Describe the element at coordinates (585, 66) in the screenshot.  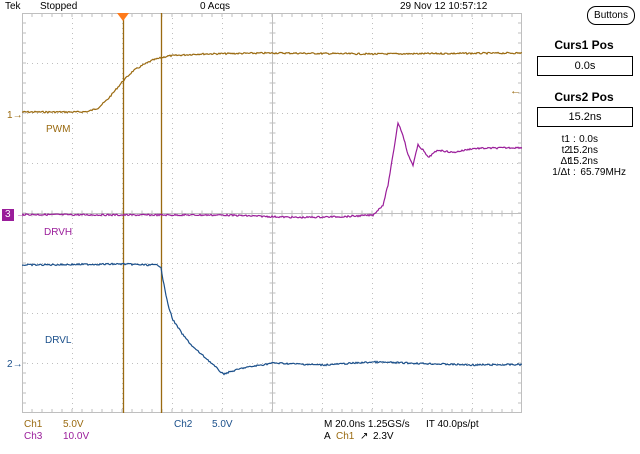
I see `curs1-position-field: 0.0s` at that location.